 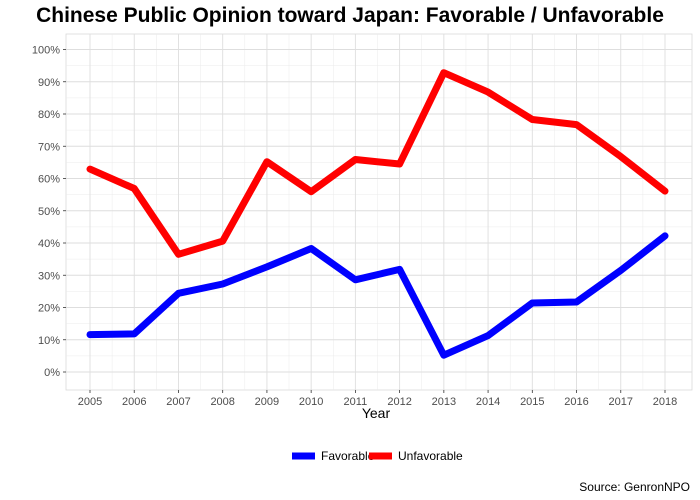 I want to click on y-tick-label: 80%, so click(x=49, y=115).